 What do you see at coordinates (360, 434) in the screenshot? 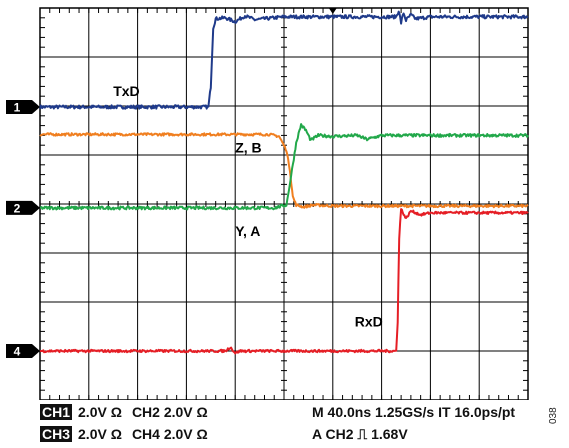
I see `trigger-readout: A CH2 ⎍ 1.68V` at bounding box center [360, 434].